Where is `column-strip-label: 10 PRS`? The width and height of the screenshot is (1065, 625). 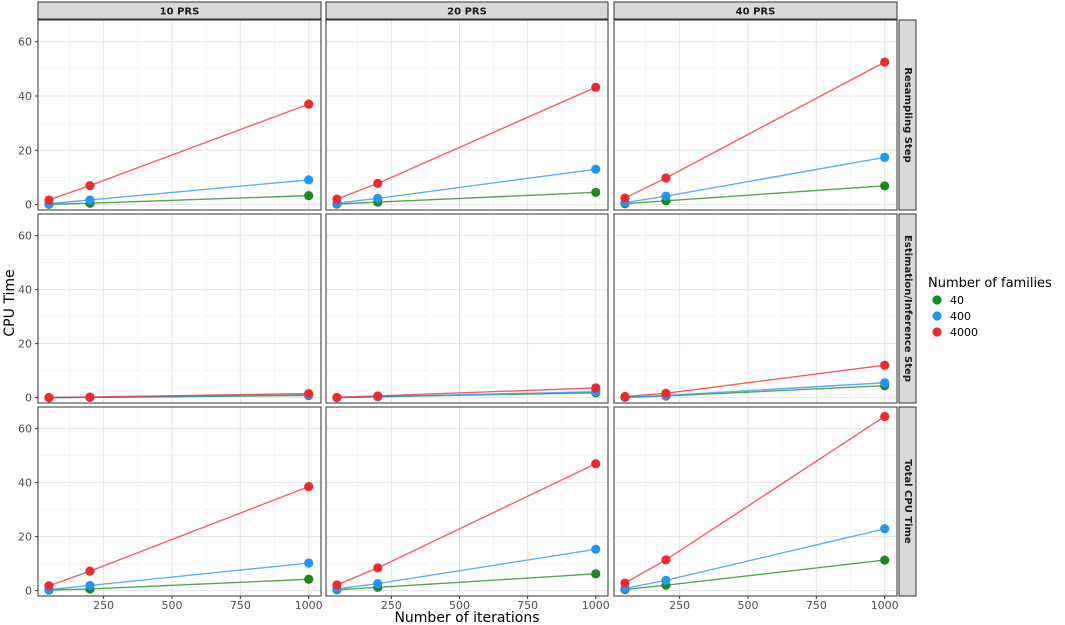 column-strip-label: 10 PRS is located at coordinates (180, 12).